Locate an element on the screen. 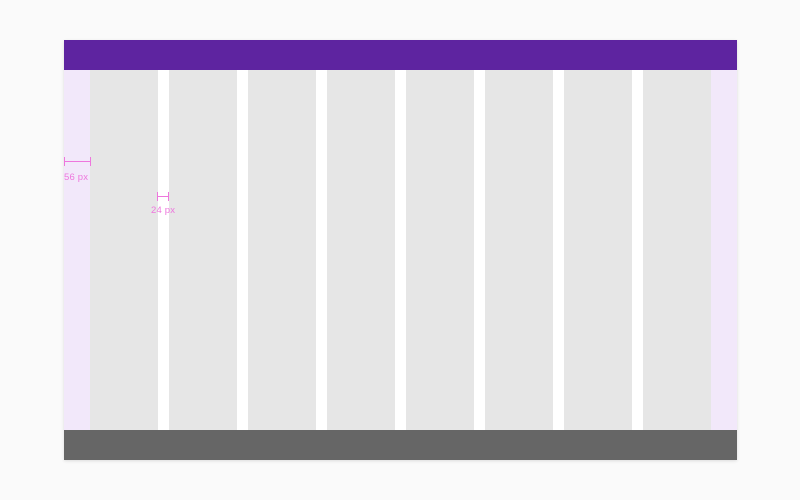 This screenshot has width=800, height=500. margin-measure-line is located at coordinates (77, 161).